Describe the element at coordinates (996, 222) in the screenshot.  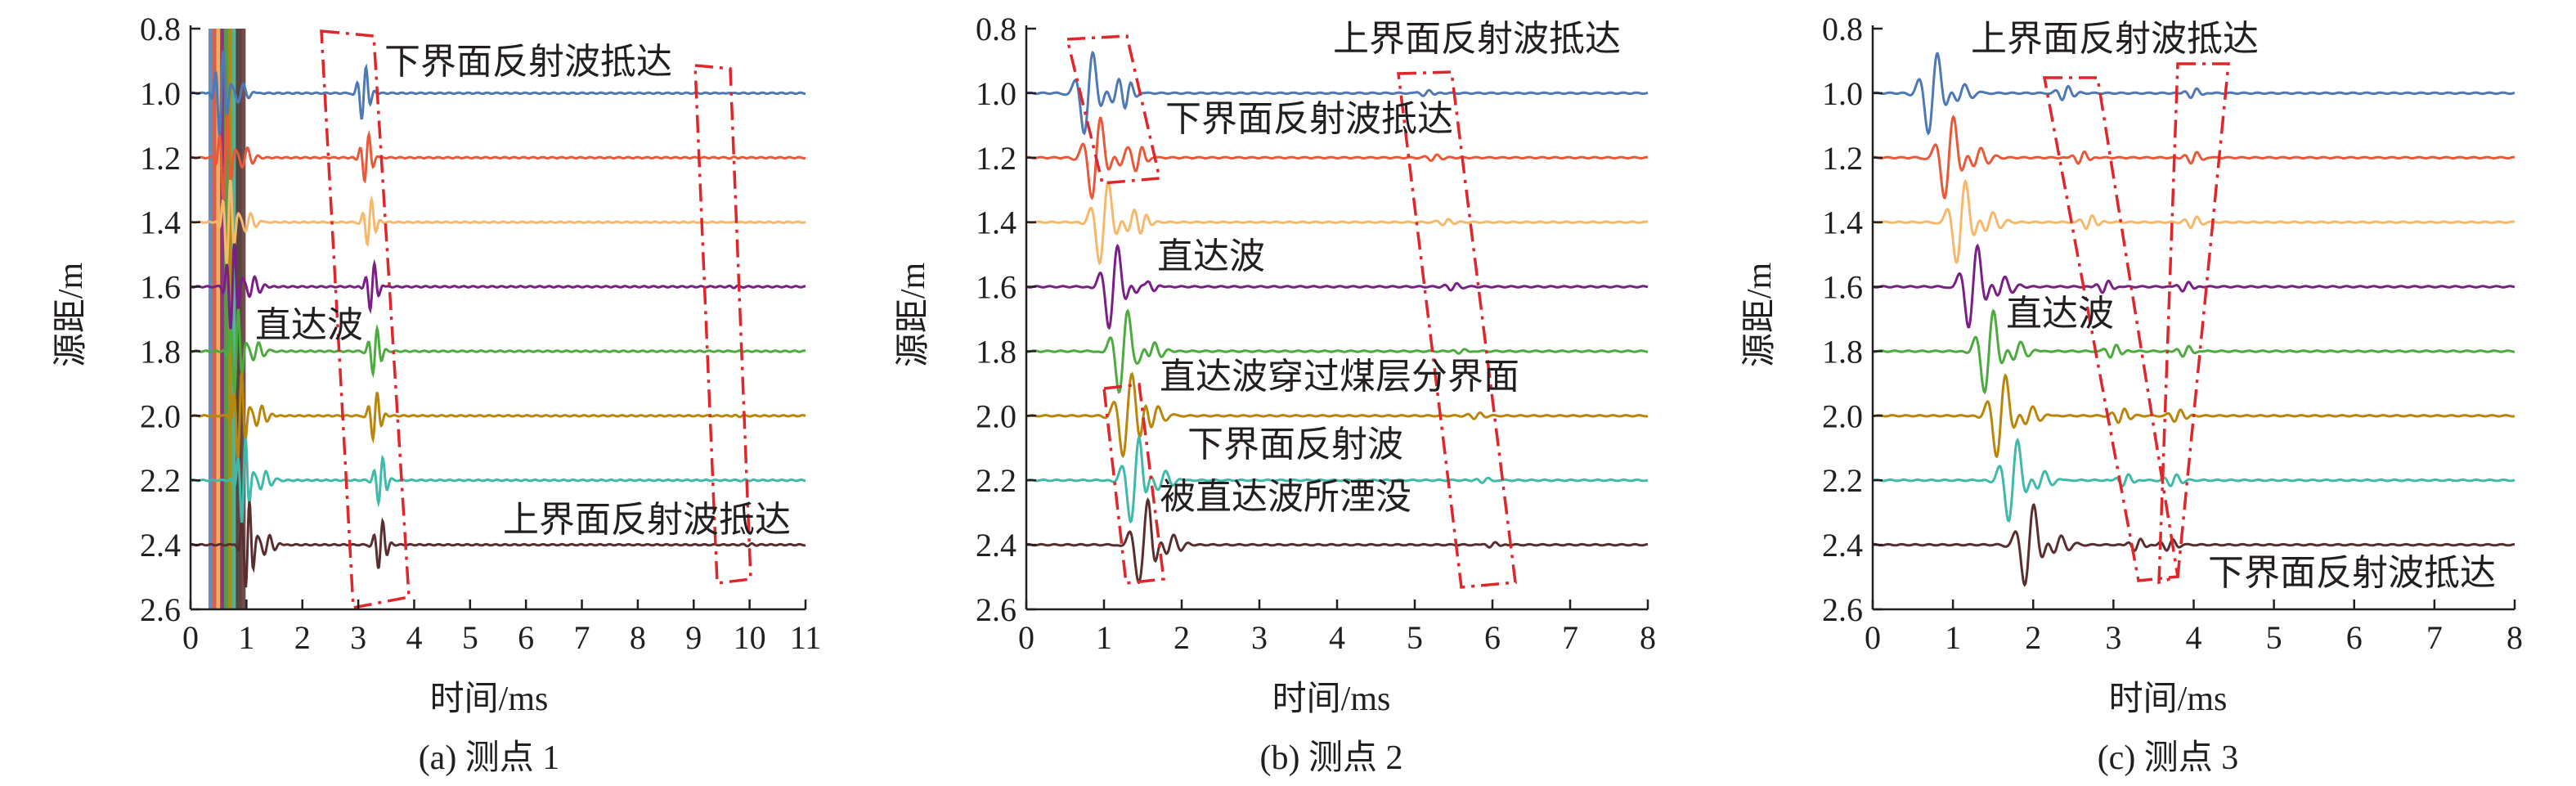
I see `panel-b-y-tick-label: 1.4` at that location.